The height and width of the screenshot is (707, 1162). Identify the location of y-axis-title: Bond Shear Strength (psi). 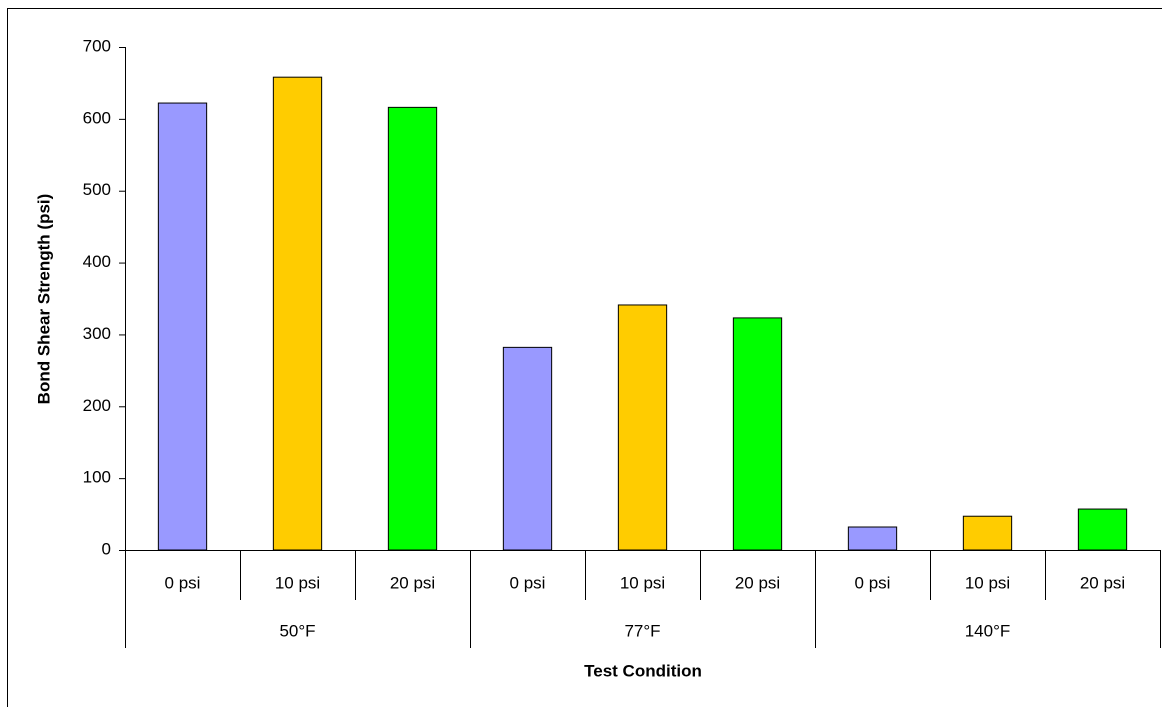
(43, 299).